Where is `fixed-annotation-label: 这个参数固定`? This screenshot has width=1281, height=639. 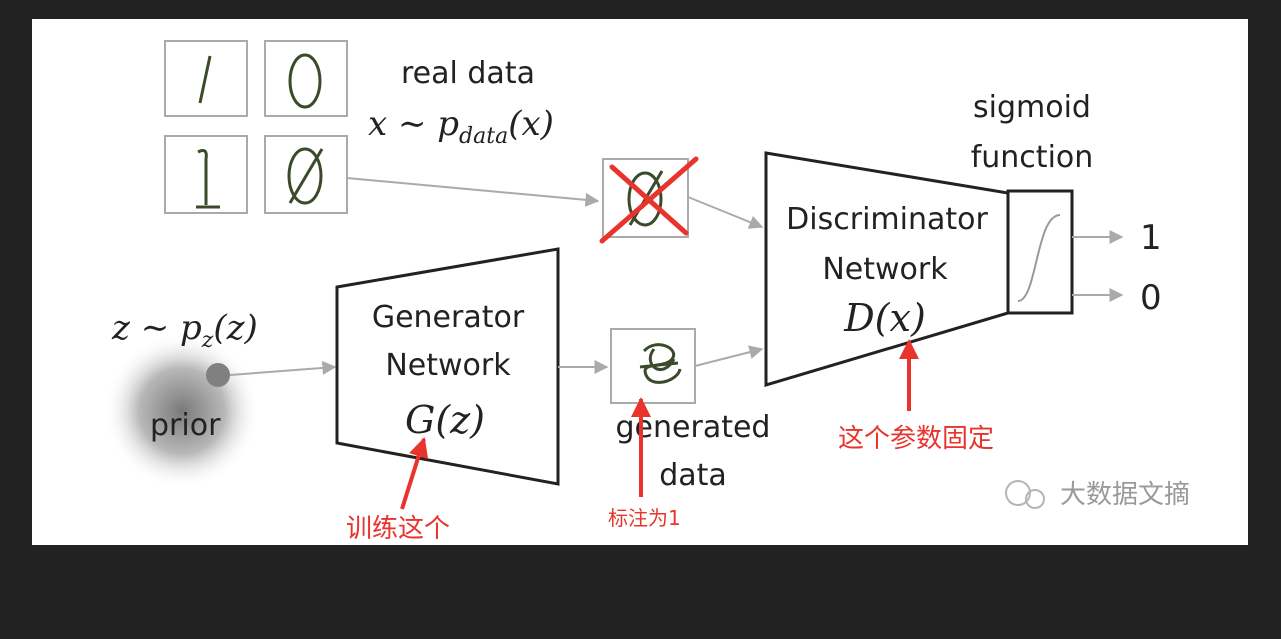
fixed-annotation-label: 这个参数固定 is located at coordinates (916, 439).